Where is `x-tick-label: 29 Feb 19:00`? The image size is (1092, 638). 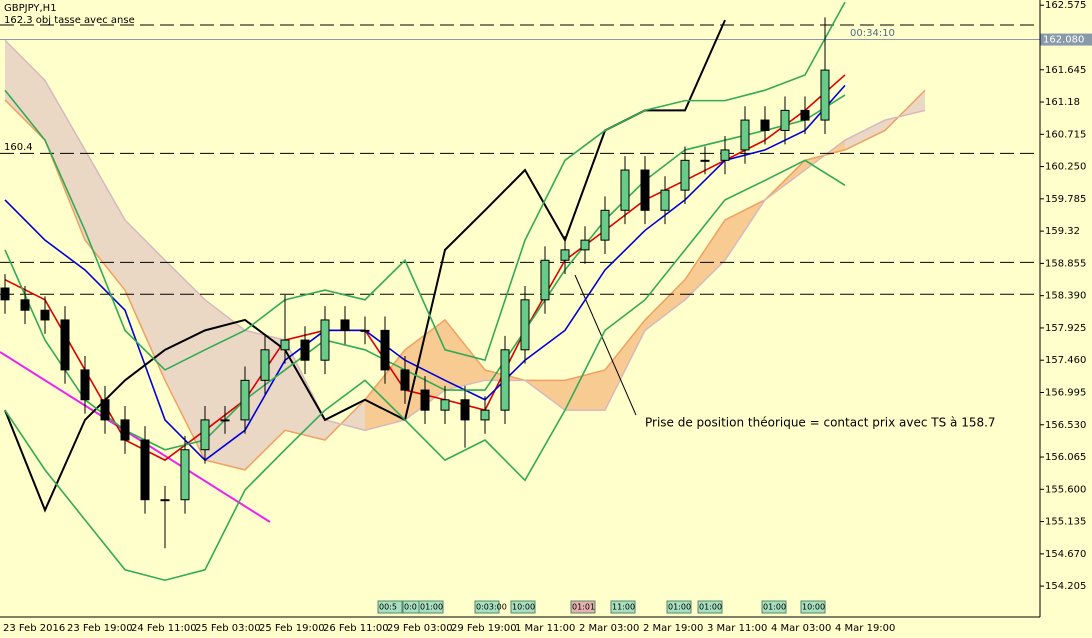 x-tick-label: 29 Feb 19:00 is located at coordinates (484, 628).